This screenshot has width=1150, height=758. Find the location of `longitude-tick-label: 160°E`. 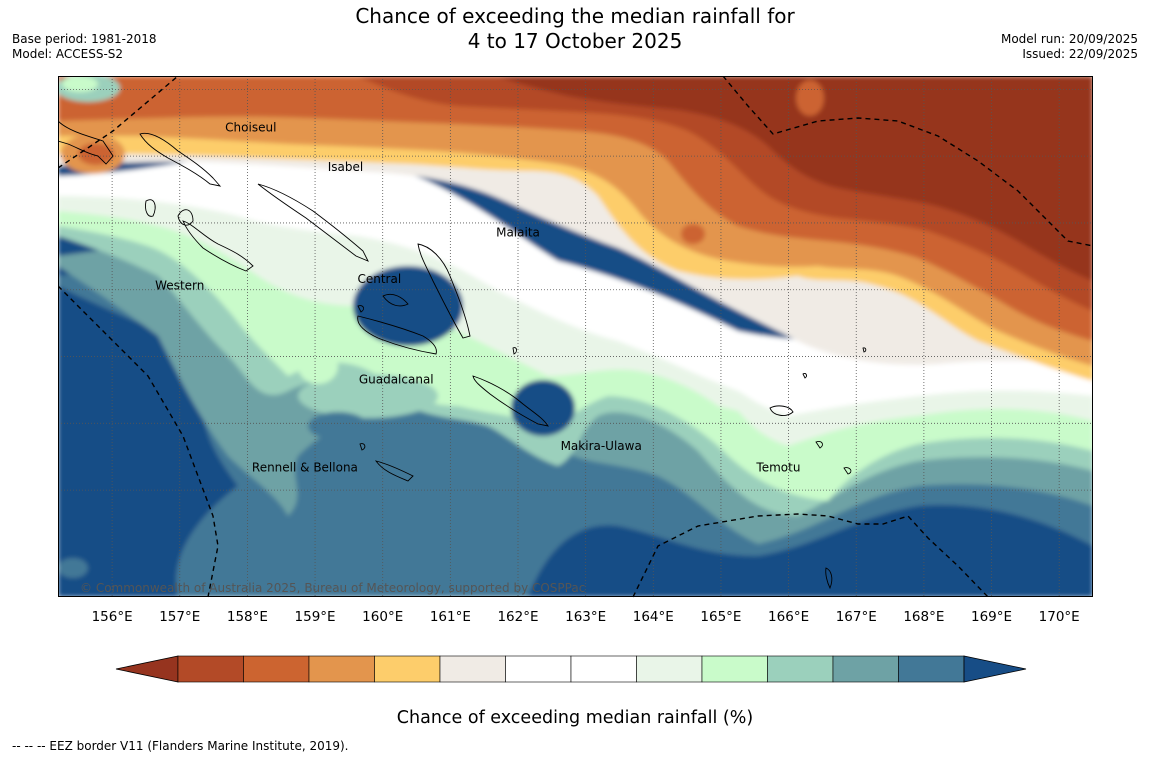

longitude-tick-label: 160°E is located at coordinates (382, 617).